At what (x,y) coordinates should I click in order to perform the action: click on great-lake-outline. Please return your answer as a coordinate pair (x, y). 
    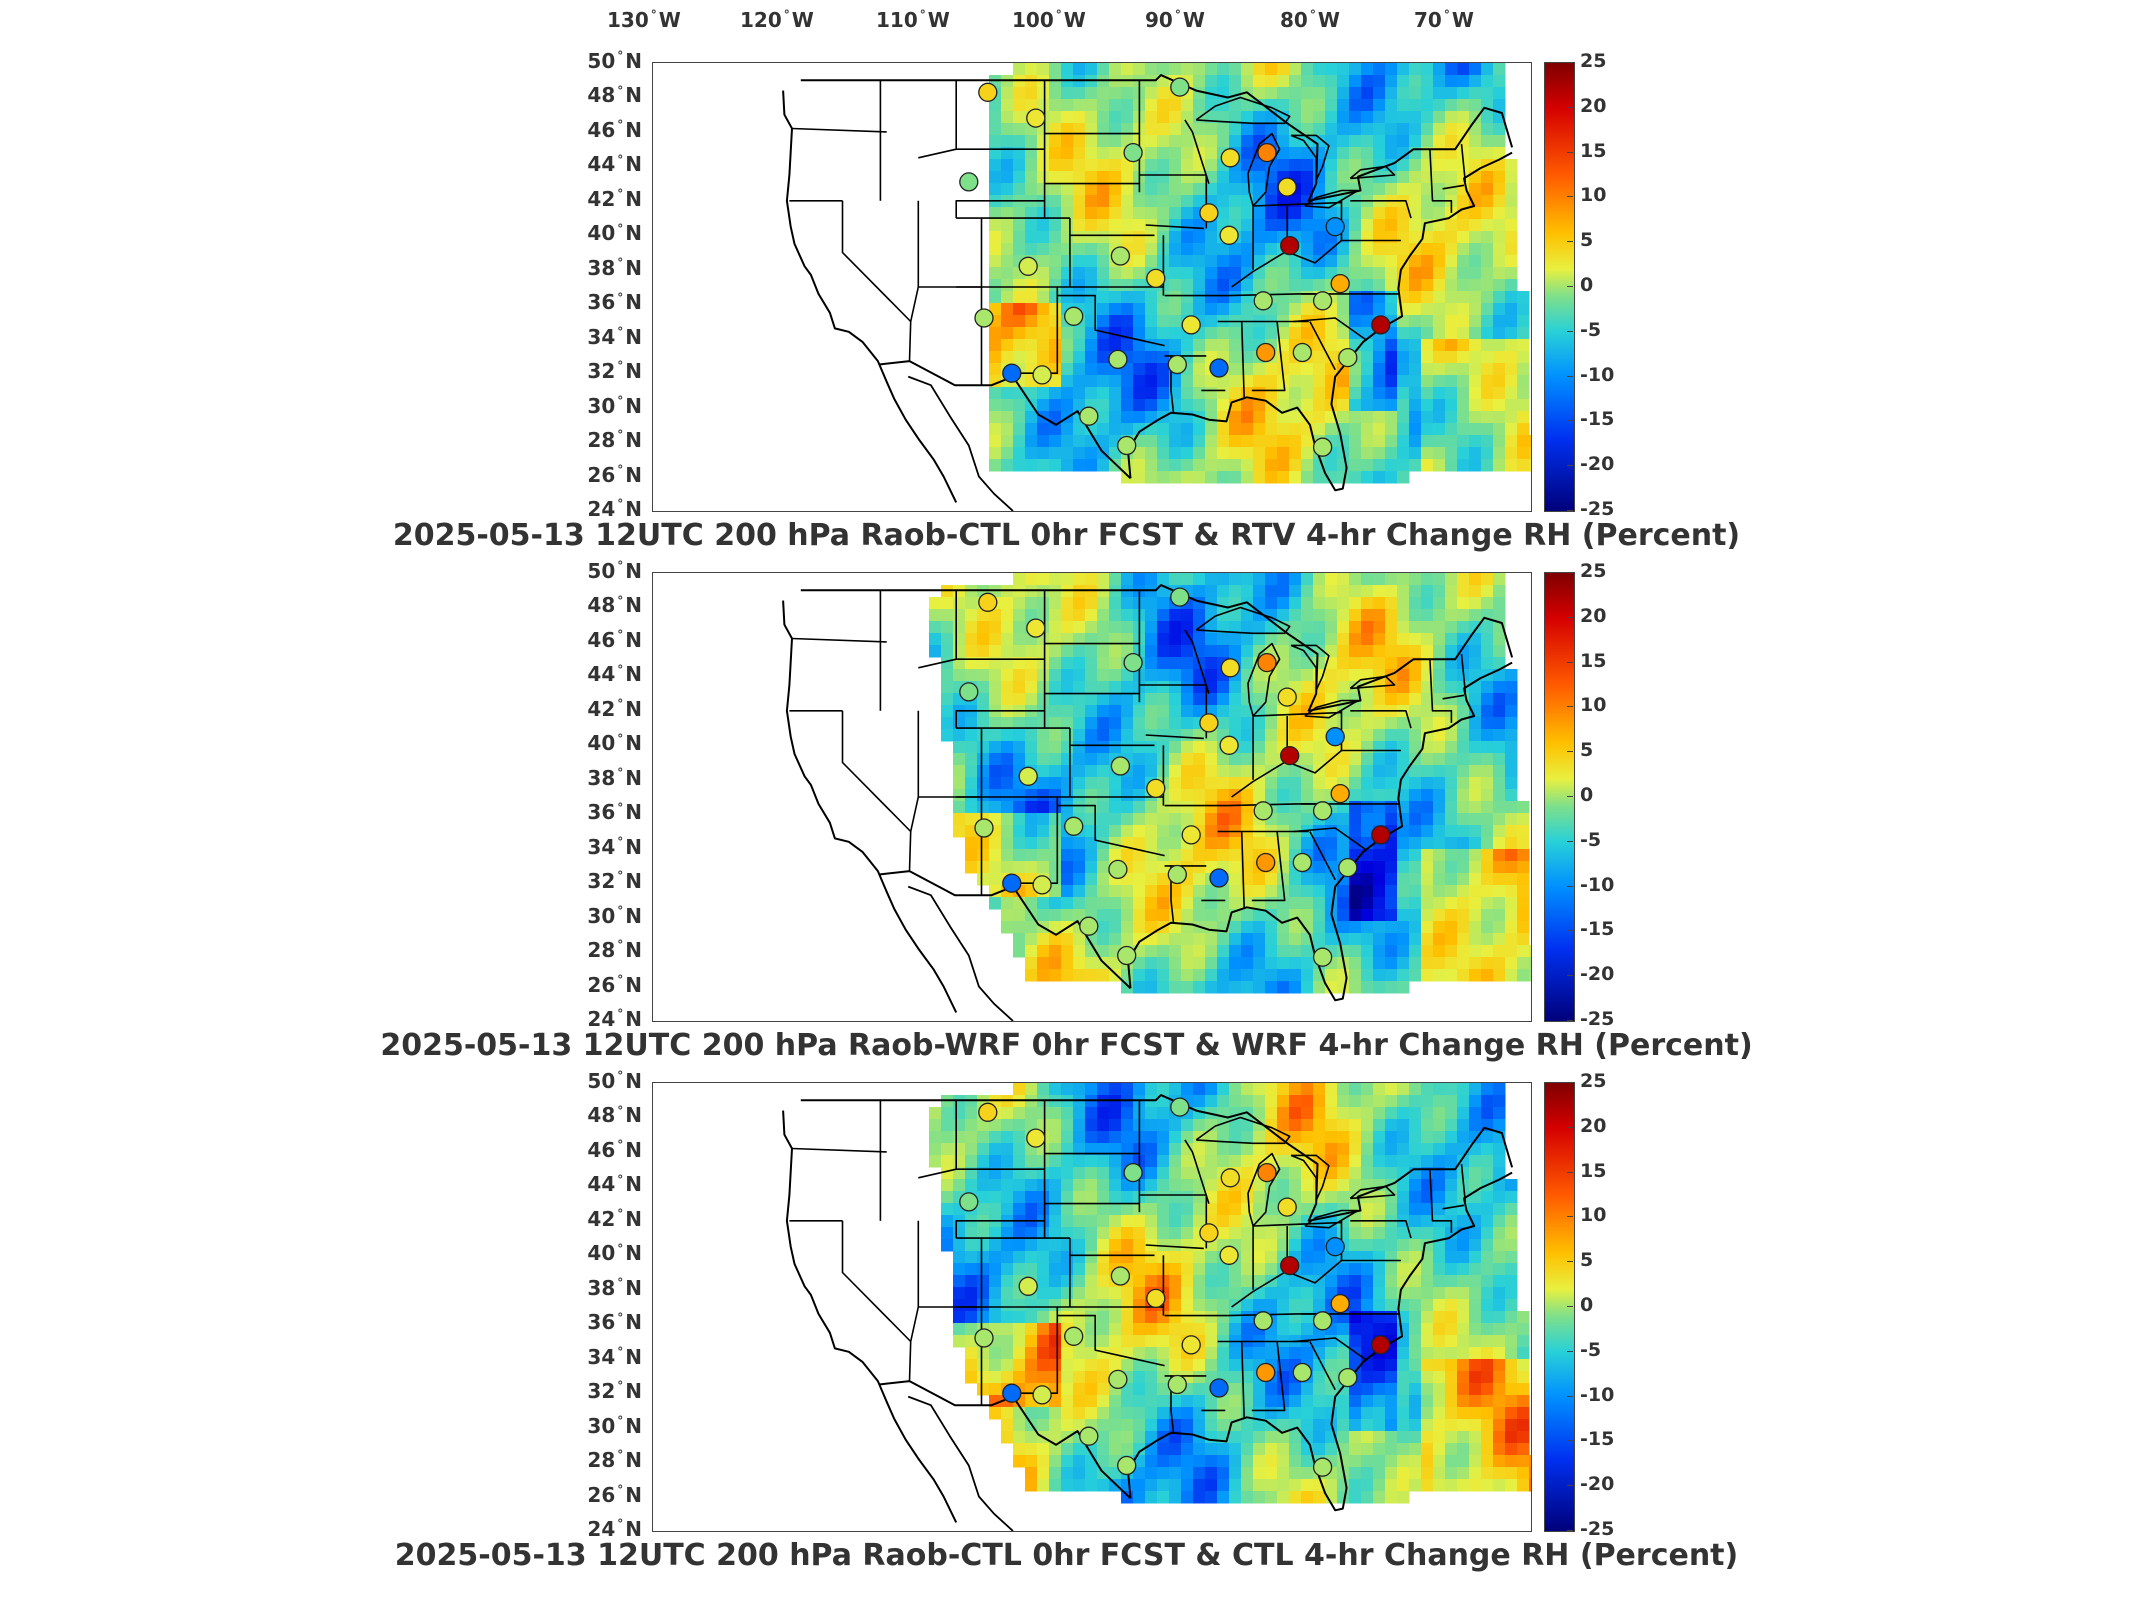
    Looking at the image, I should click on (1310, 667).